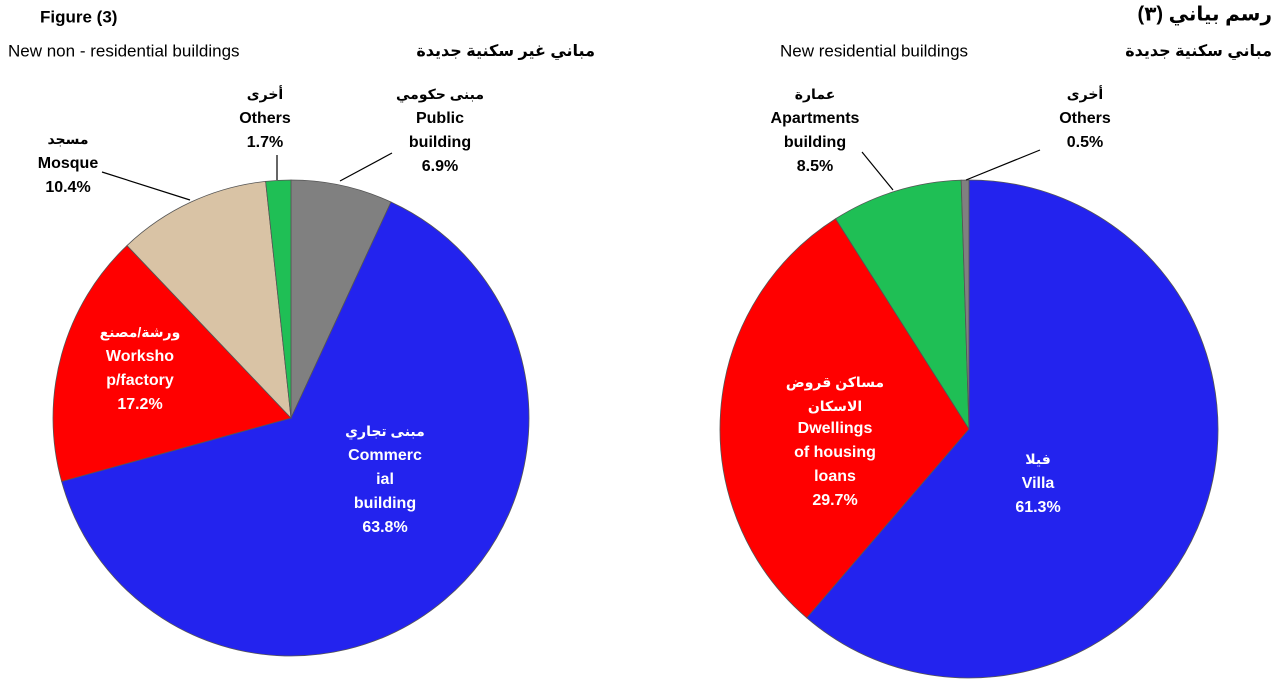 Image resolution: width=1279 pixels, height=682 pixels. I want to click on value-label: 1.7%, so click(265, 142).